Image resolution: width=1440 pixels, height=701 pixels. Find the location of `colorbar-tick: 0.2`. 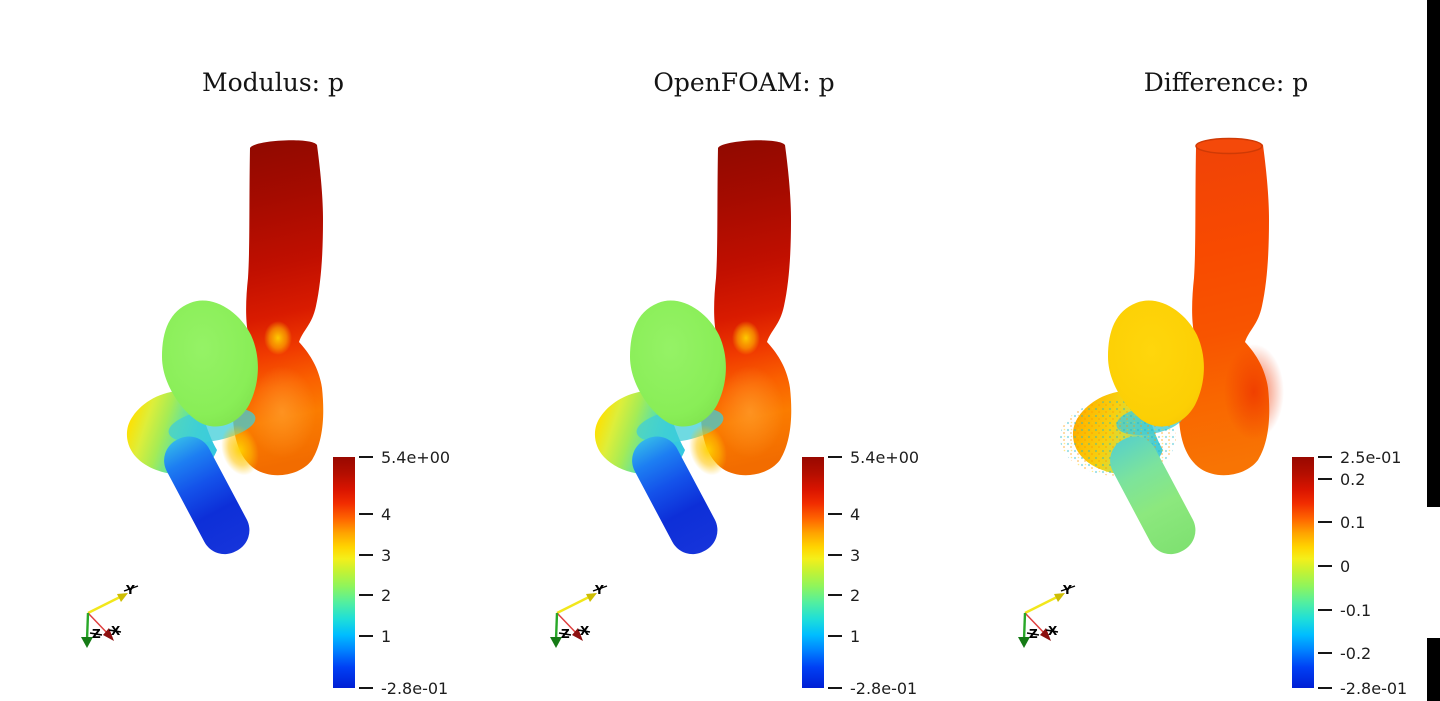

colorbar-tick: 0.2 is located at coordinates (1340, 479).